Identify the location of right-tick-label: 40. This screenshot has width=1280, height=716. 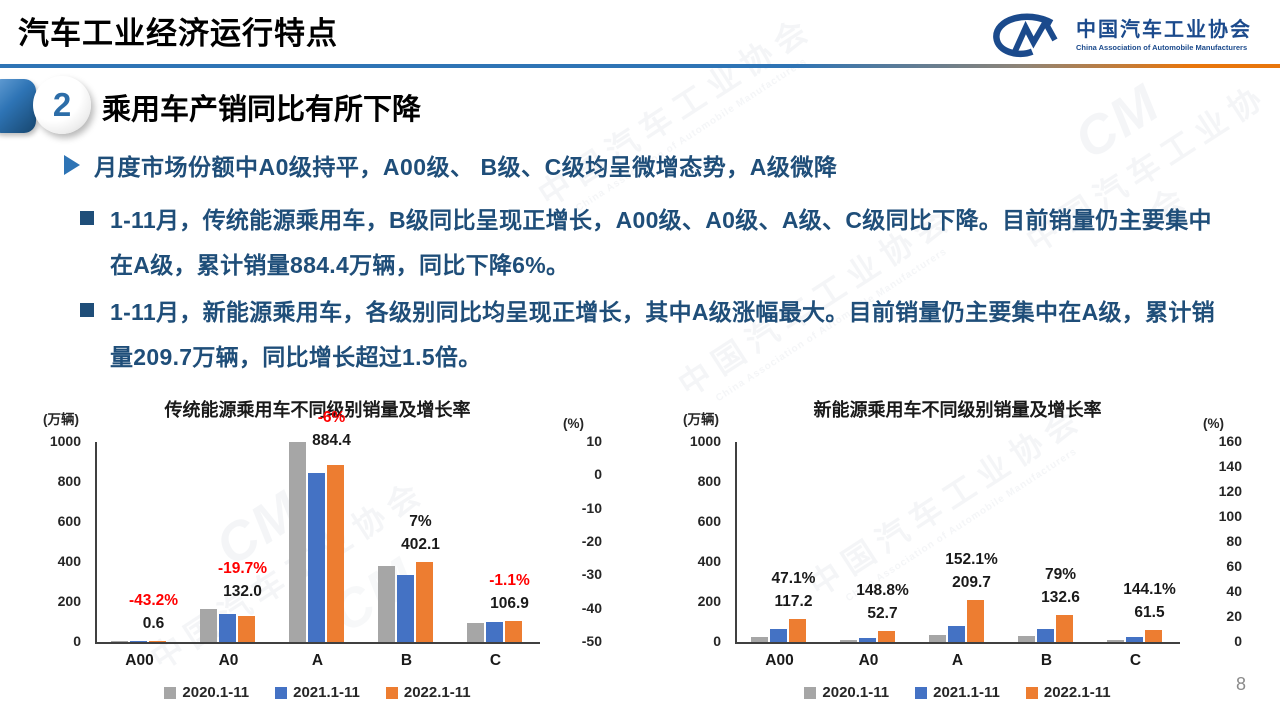
(1234, 591).